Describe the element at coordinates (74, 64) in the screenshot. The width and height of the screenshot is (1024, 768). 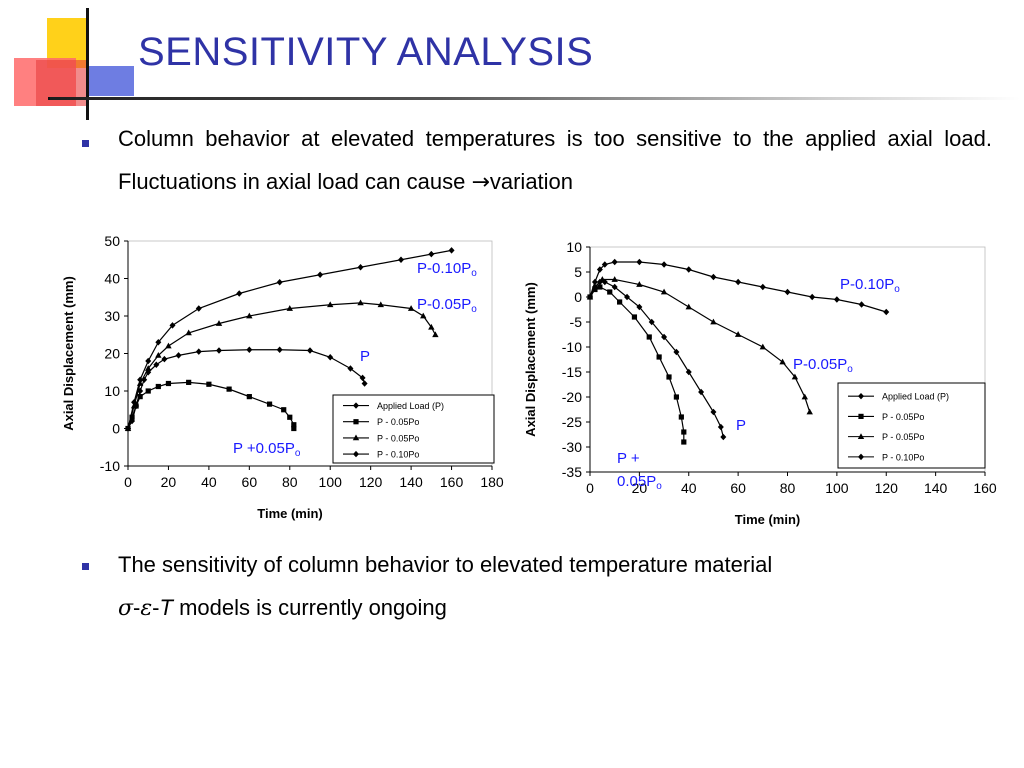
I see `corner-decoration` at that location.